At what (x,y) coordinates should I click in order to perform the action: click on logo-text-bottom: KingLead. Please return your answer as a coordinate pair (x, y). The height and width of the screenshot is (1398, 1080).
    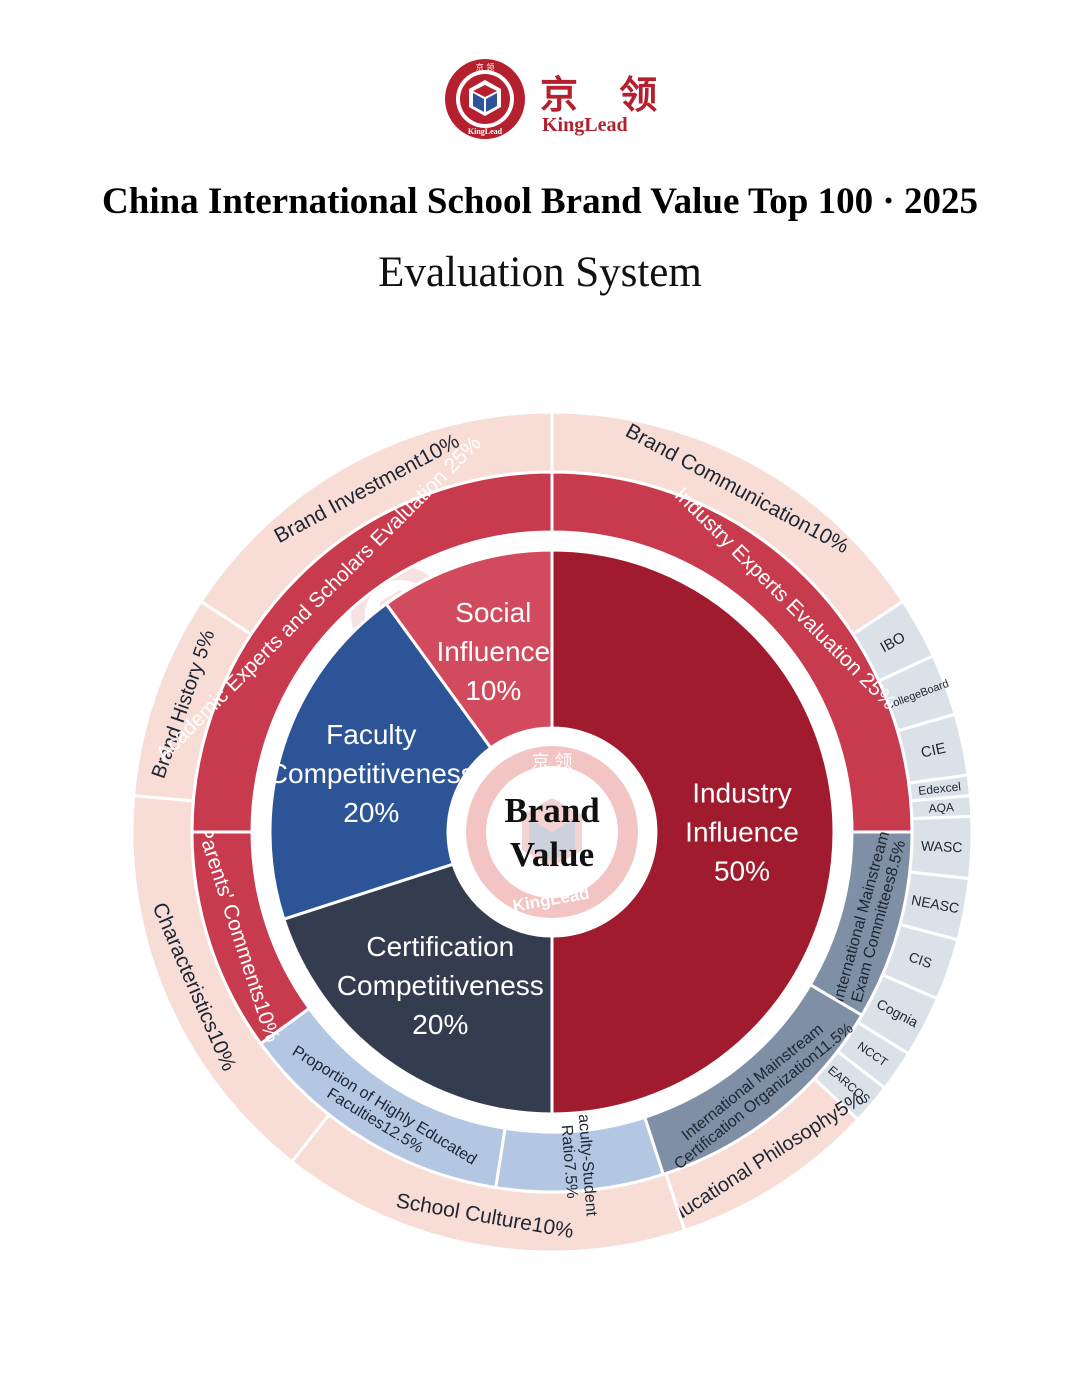
    Looking at the image, I should click on (485, 131).